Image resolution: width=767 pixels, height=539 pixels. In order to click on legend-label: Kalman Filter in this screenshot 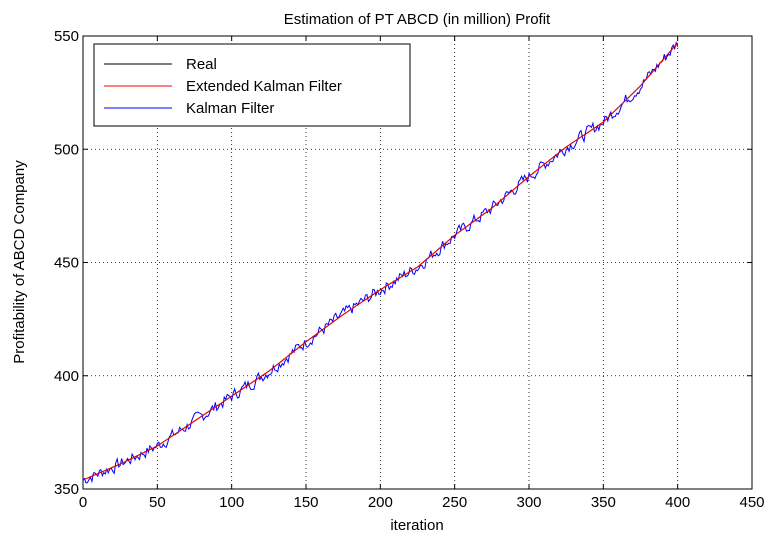, I will do `click(230, 108)`.